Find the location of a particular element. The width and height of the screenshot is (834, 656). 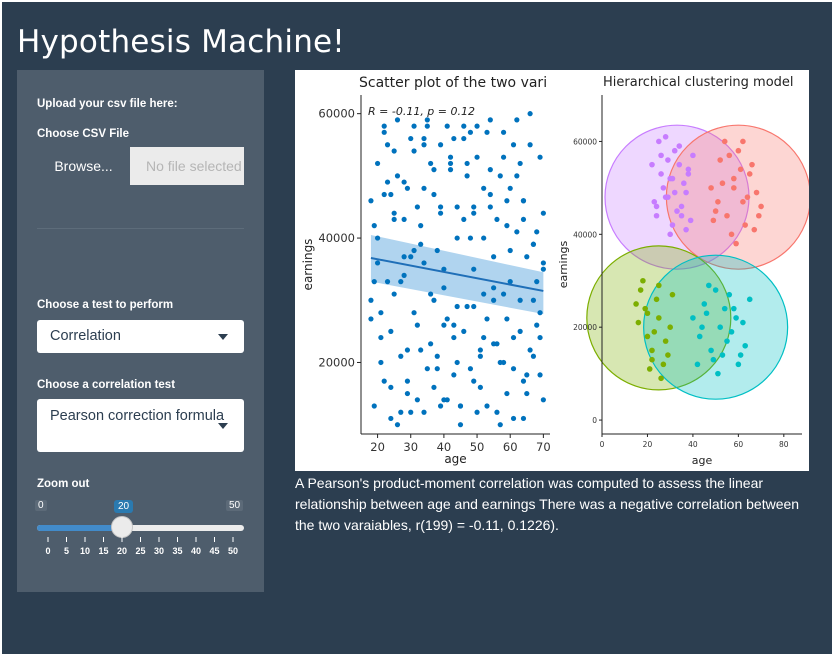

zoom-slider: 0 20 50 0 5 10 15 20 25 30 35 40 45 50 is located at coordinates (141, 545).